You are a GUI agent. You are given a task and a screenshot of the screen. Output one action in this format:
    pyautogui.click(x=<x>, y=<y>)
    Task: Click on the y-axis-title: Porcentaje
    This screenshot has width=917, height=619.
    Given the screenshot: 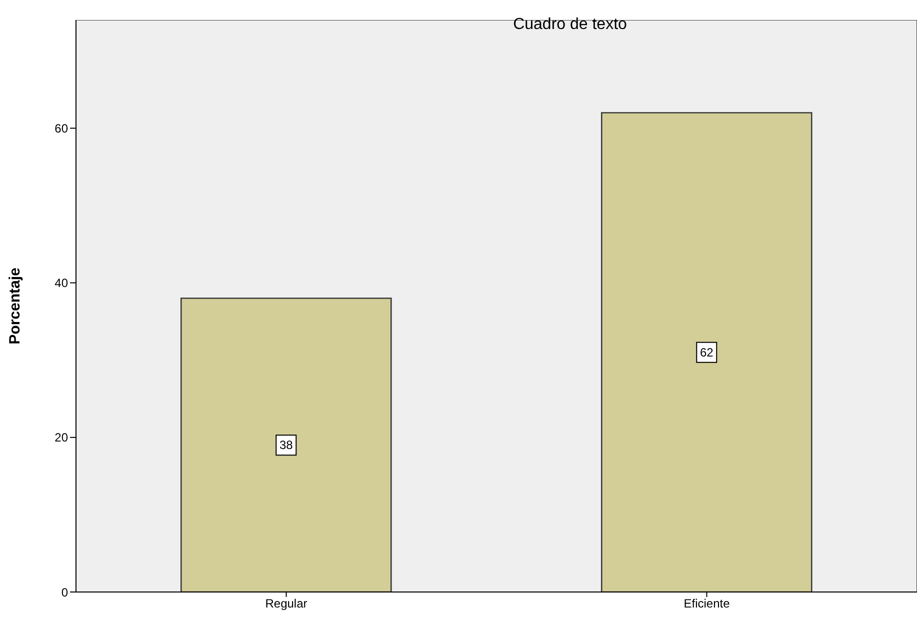 What is the action you would take?
    pyautogui.click(x=15, y=306)
    